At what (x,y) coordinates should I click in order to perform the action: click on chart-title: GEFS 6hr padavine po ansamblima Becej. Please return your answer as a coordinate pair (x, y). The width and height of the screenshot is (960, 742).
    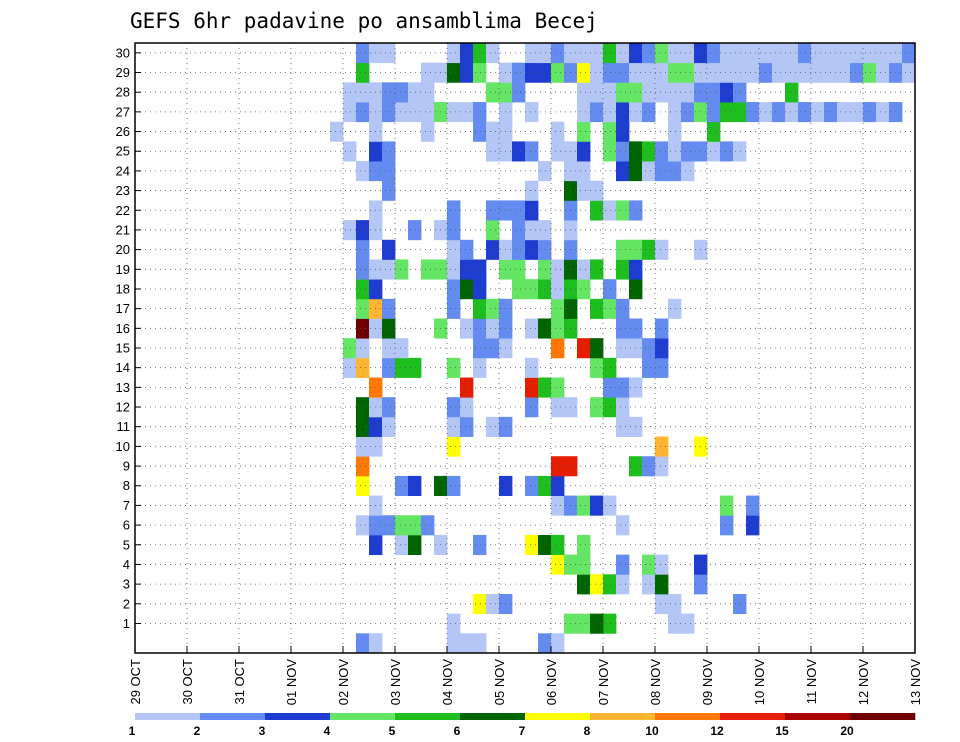
    Looking at the image, I should click on (364, 21).